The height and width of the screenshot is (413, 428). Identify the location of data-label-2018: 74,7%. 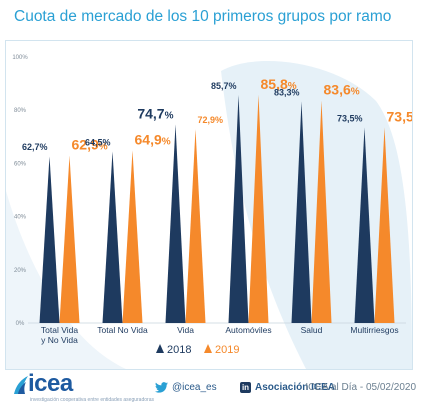
(155, 113).